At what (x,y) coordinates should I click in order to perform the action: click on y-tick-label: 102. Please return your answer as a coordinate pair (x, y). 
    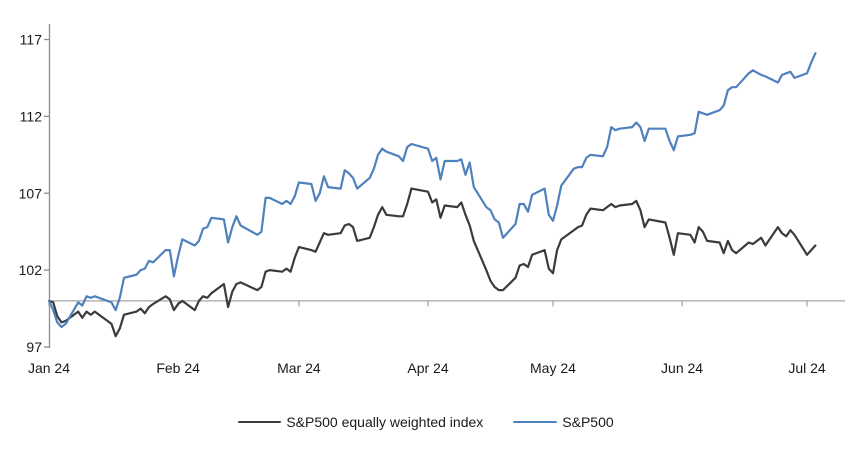
    Looking at the image, I should click on (31, 270).